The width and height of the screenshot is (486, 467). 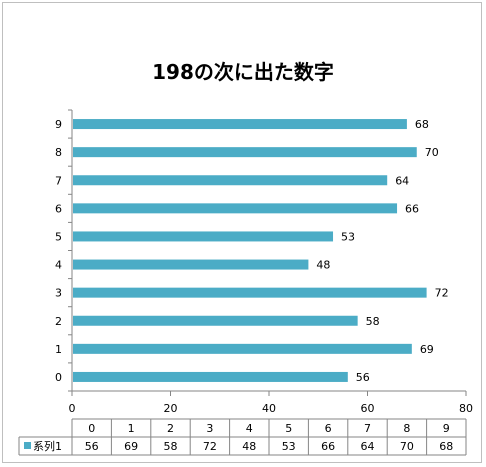 What do you see at coordinates (328, 428) in the screenshot?
I see `table-header-cell: 6` at bounding box center [328, 428].